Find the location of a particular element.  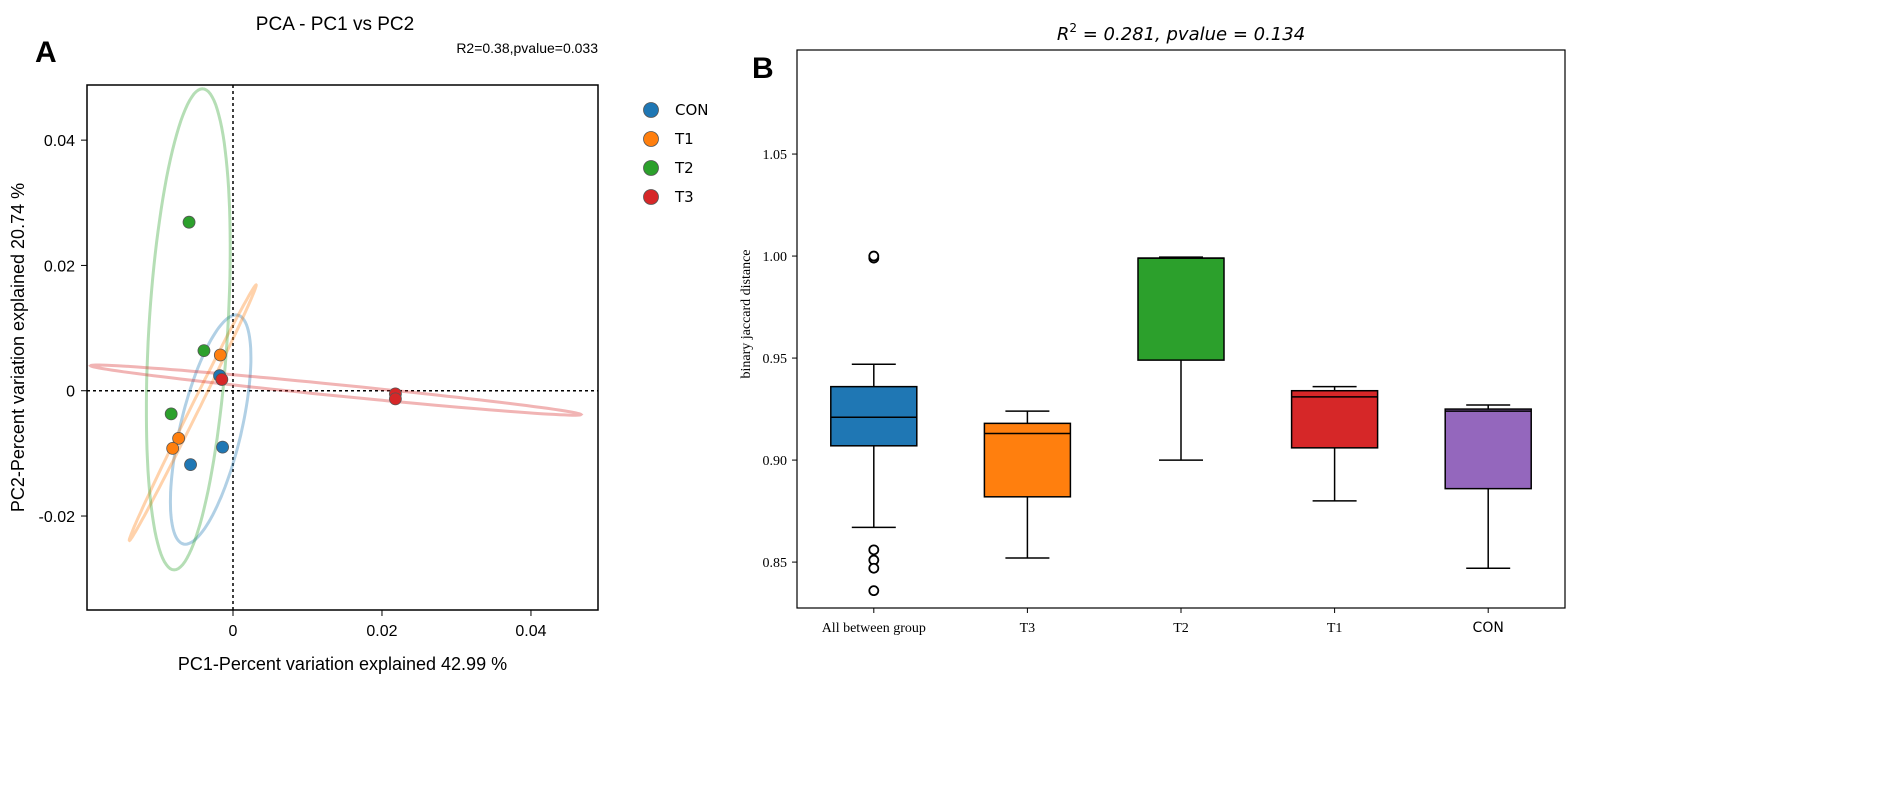

stats-annotation: R2=0.38,pvalue=0.033 is located at coordinates (527, 48).